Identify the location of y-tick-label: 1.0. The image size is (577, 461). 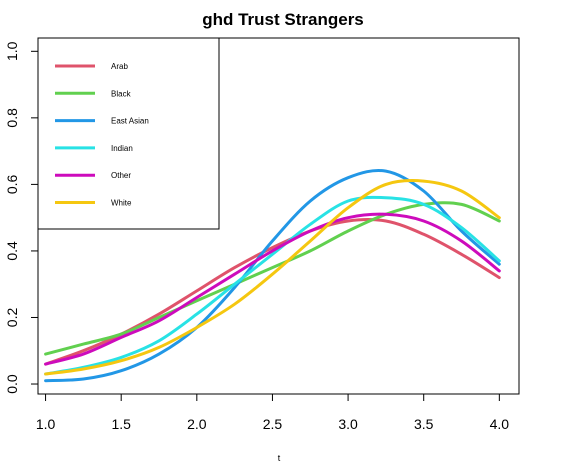
(12, 51).